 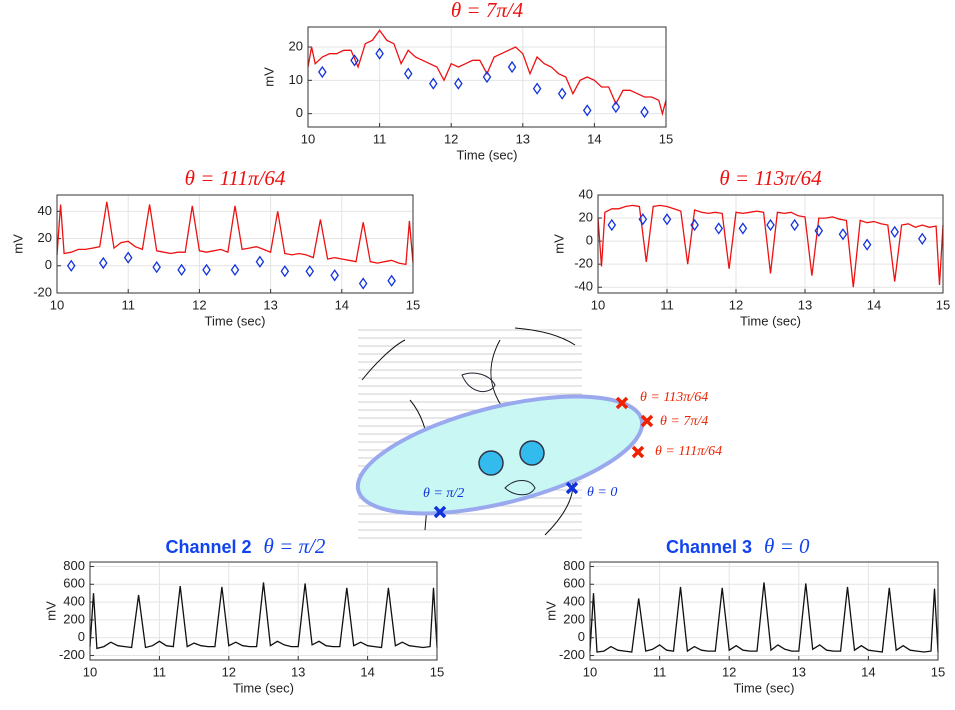 What do you see at coordinates (770, 178) in the screenshot?
I see `chart-title: θ = 113π/64` at bounding box center [770, 178].